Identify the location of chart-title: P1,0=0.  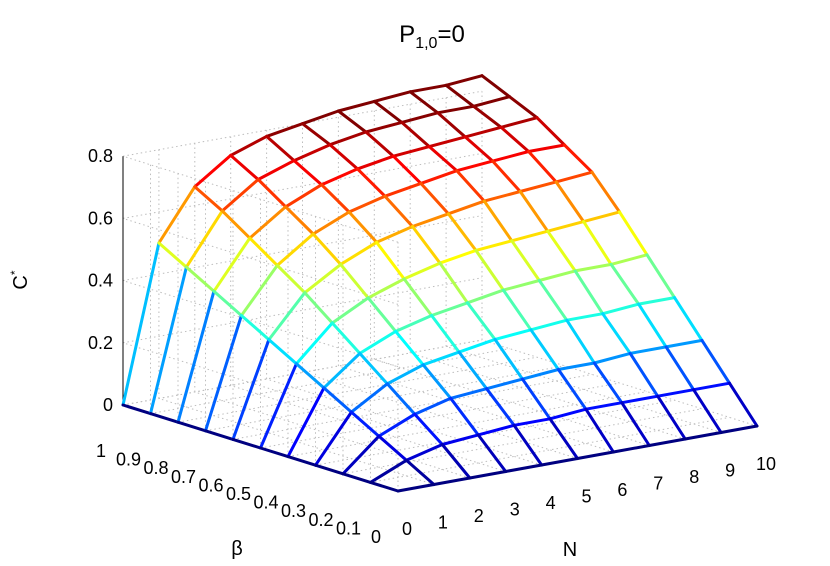
(432, 36).